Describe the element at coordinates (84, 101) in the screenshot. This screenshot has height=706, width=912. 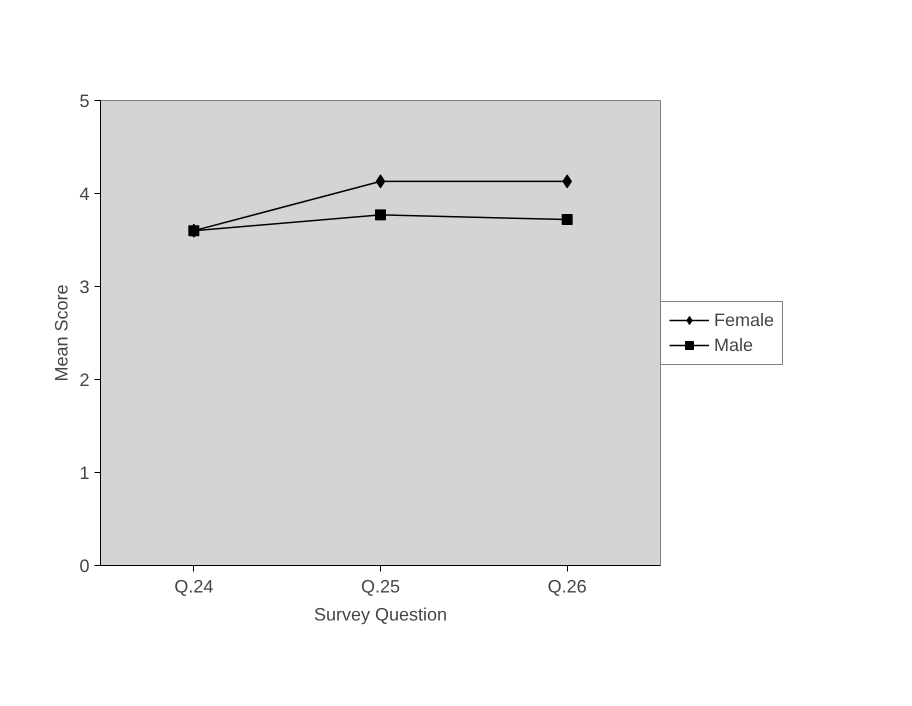
I see `y-tick-label: 5` at that location.